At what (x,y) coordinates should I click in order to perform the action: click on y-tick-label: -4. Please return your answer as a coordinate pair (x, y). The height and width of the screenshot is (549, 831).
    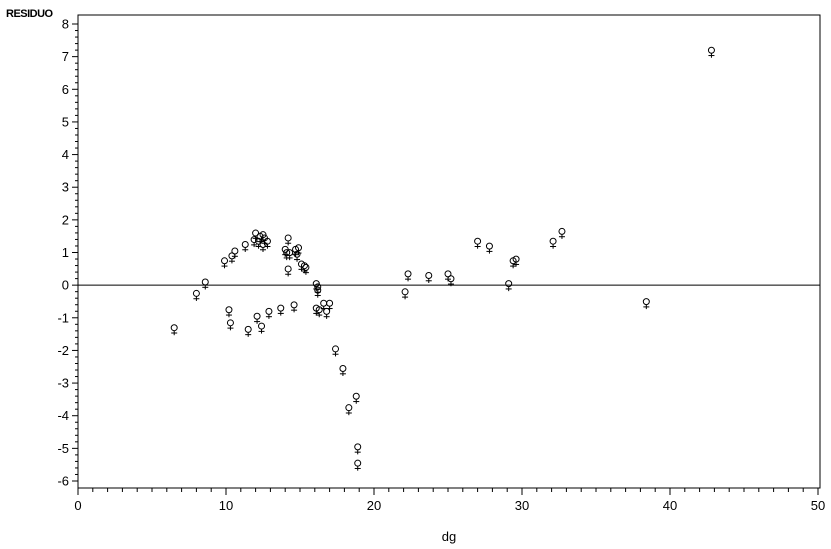
    Looking at the image, I should click on (63, 415).